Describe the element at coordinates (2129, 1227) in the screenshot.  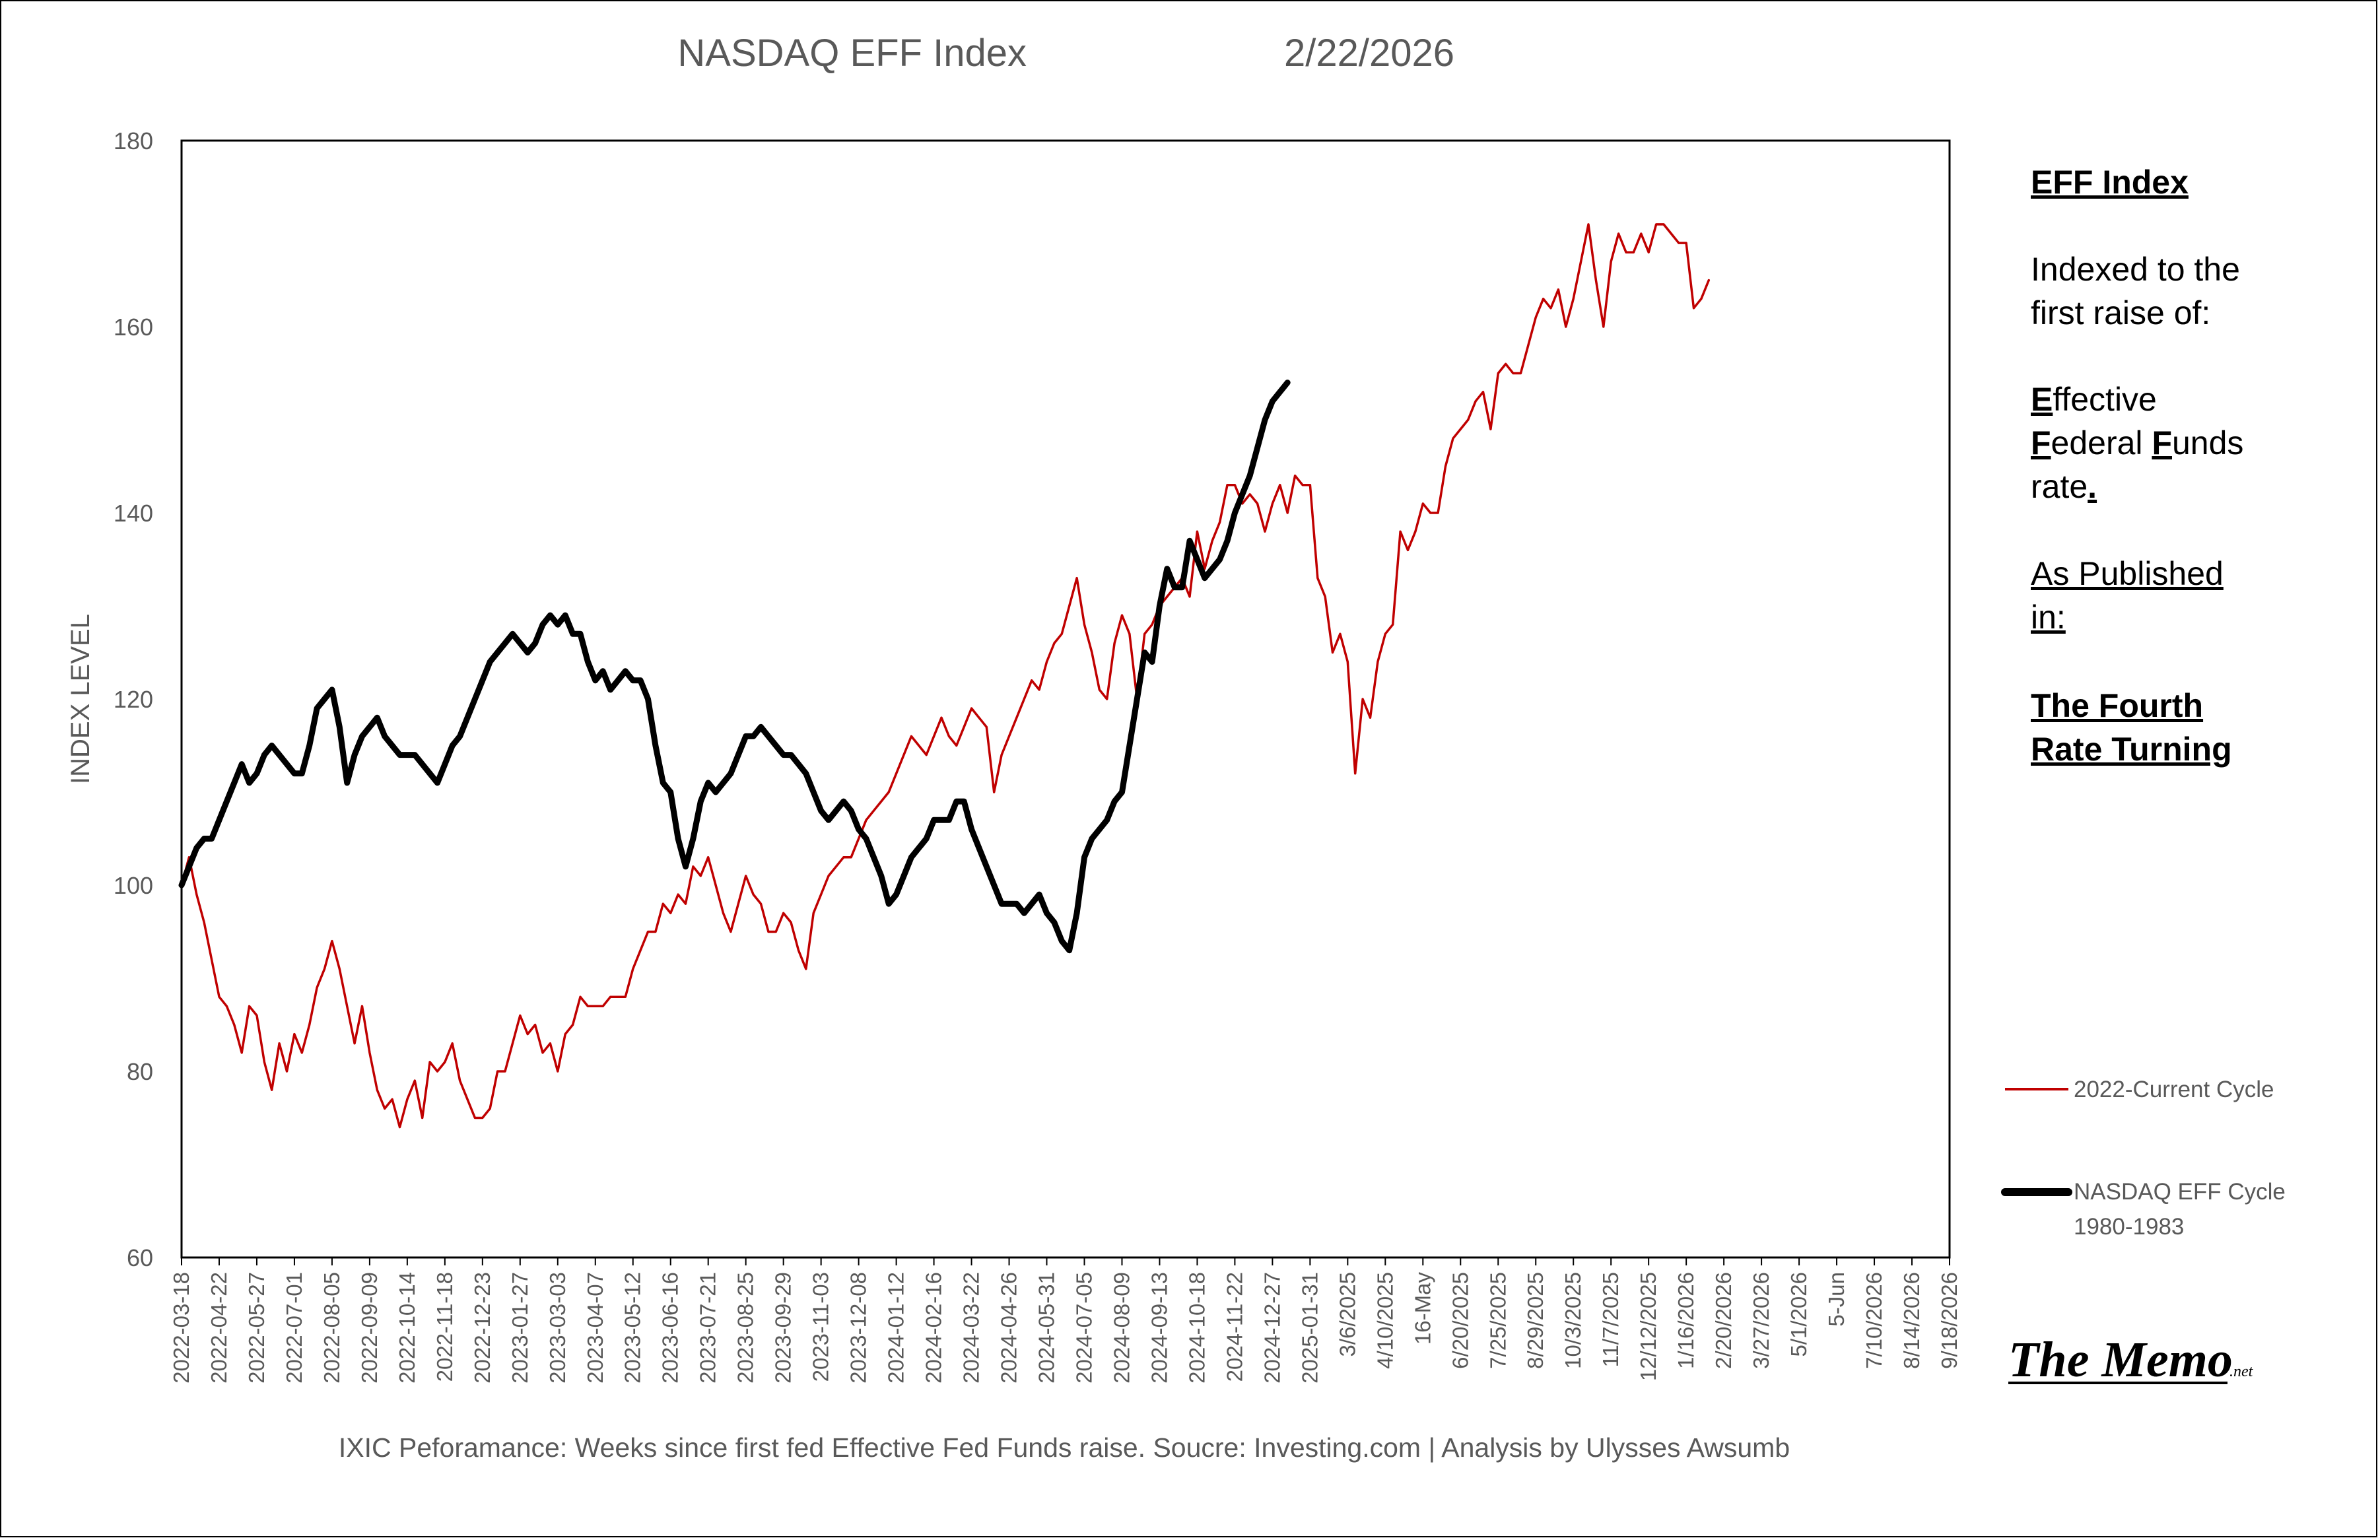
I see `legend-label-historical-2: 1980-1983` at that location.